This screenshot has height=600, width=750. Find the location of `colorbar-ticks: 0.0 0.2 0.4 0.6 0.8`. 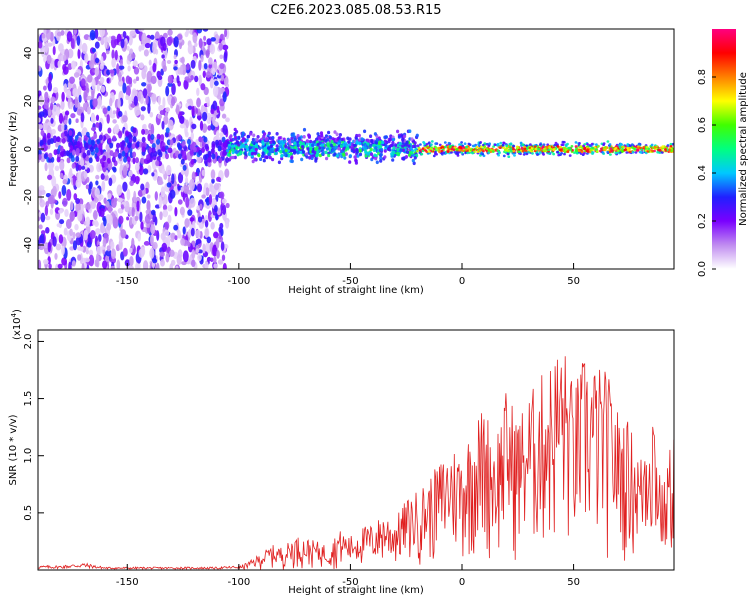

colorbar-ticks: 0.0 0.2 0.4 0.6 0.8 is located at coordinates (706, 173).